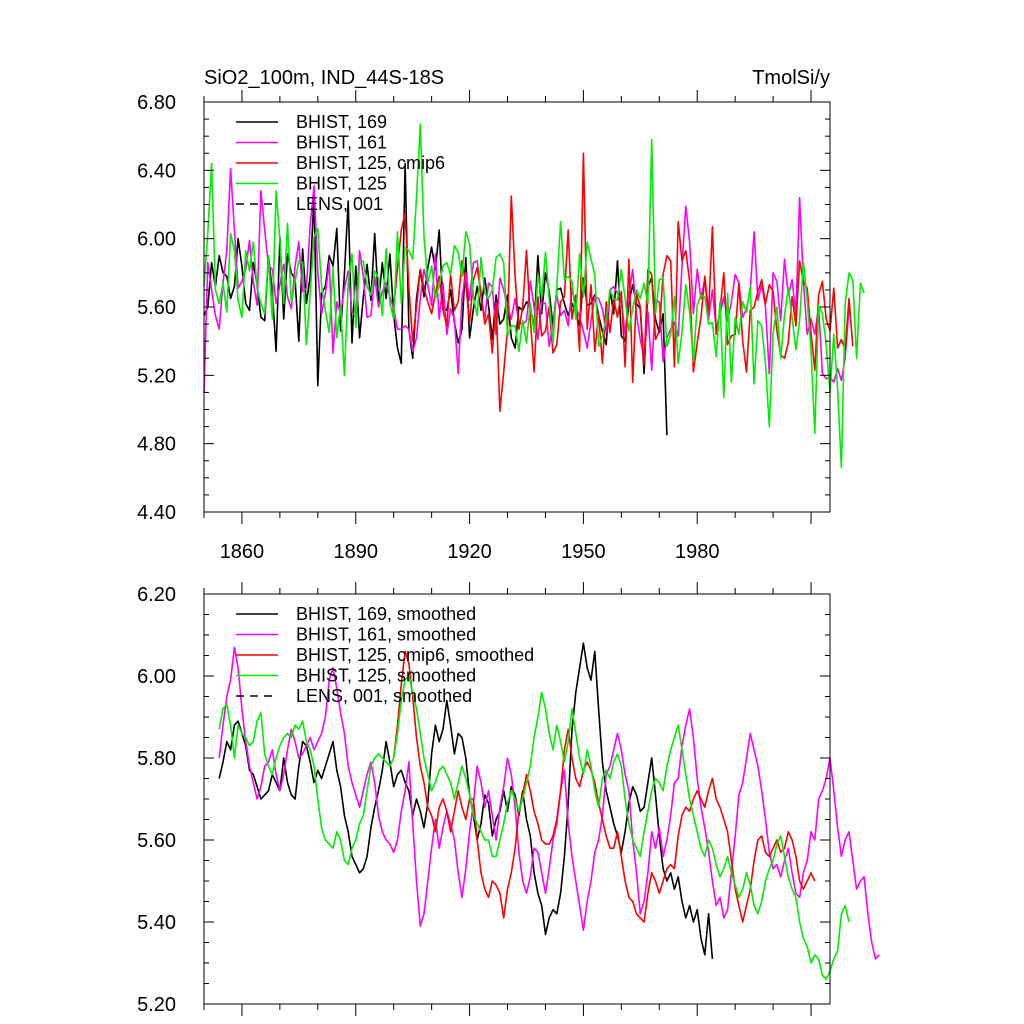  I want to click on top-y-tick-label: 4.80, so click(156, 445).